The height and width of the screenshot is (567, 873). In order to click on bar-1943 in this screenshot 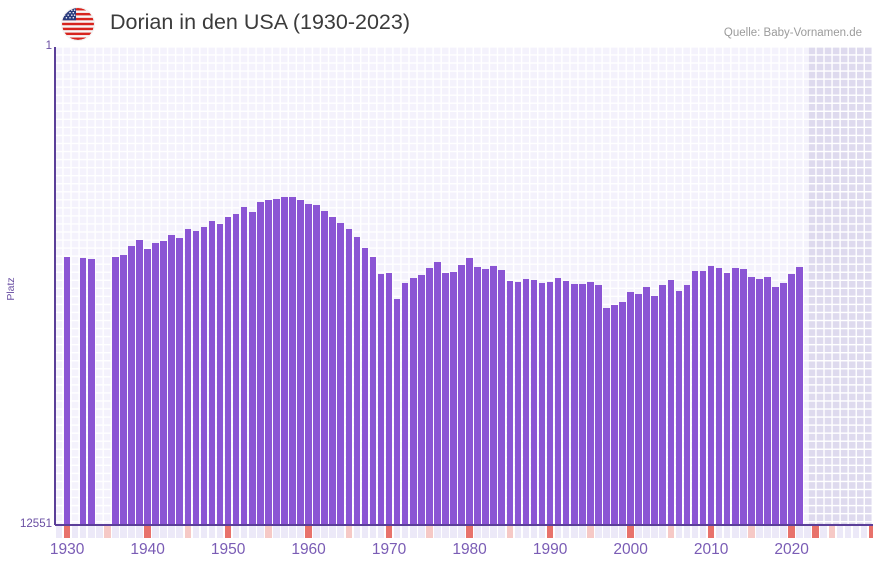, I will do `click(172, 380)`.